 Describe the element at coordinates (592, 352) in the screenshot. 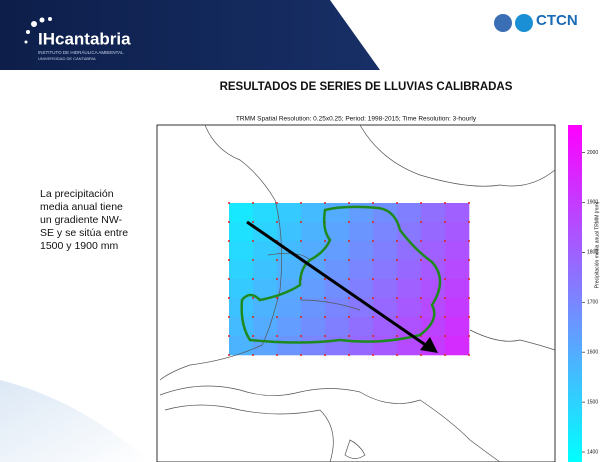

I see `colorbar-tick-label: 1600` at that location.